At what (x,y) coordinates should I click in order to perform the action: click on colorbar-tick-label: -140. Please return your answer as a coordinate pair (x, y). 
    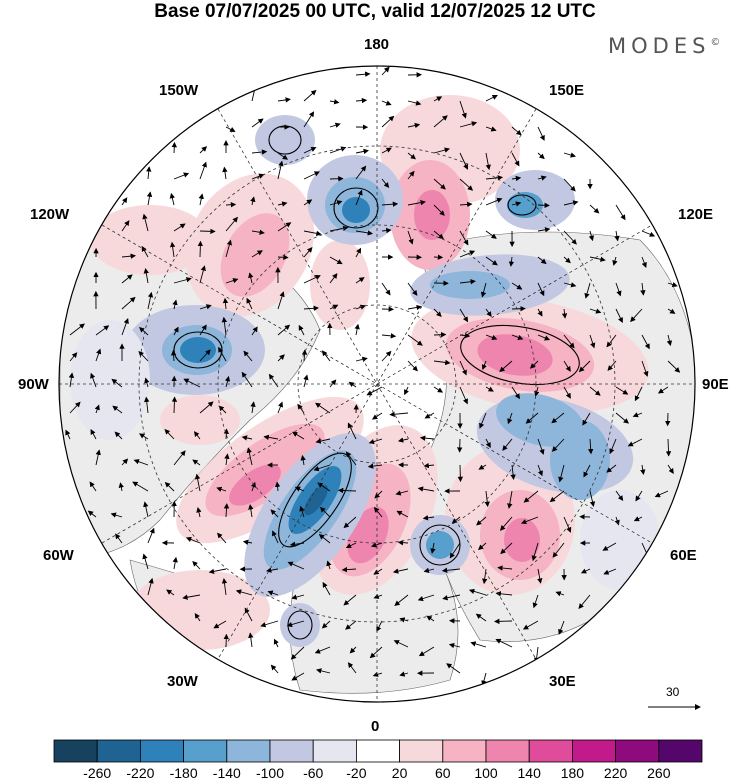
    Looking at the image, I should click on (226, 773).